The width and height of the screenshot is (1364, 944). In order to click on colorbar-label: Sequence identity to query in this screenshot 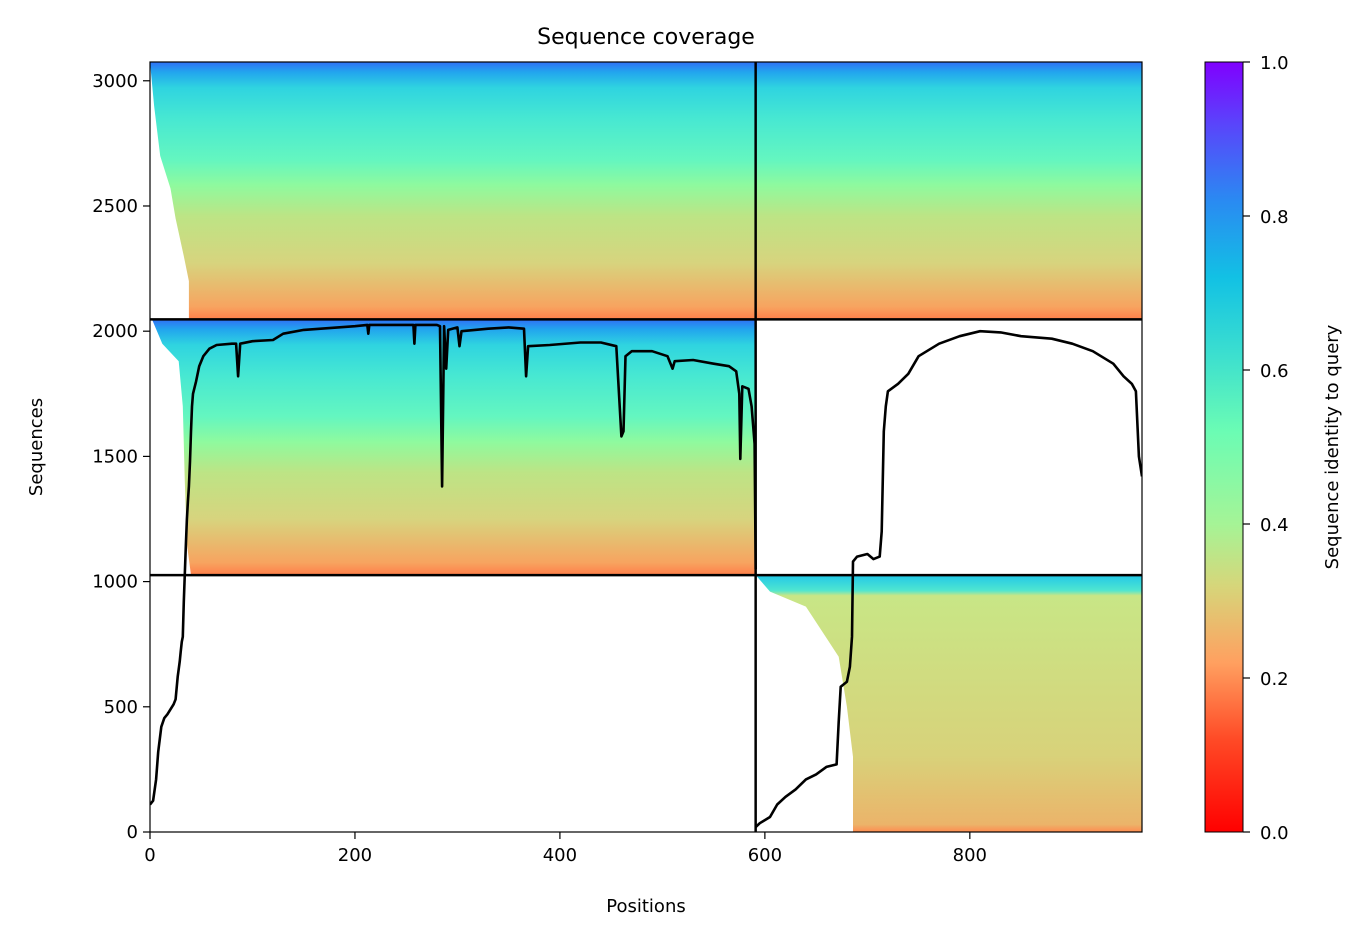, I will do `click(1332, 446)`.